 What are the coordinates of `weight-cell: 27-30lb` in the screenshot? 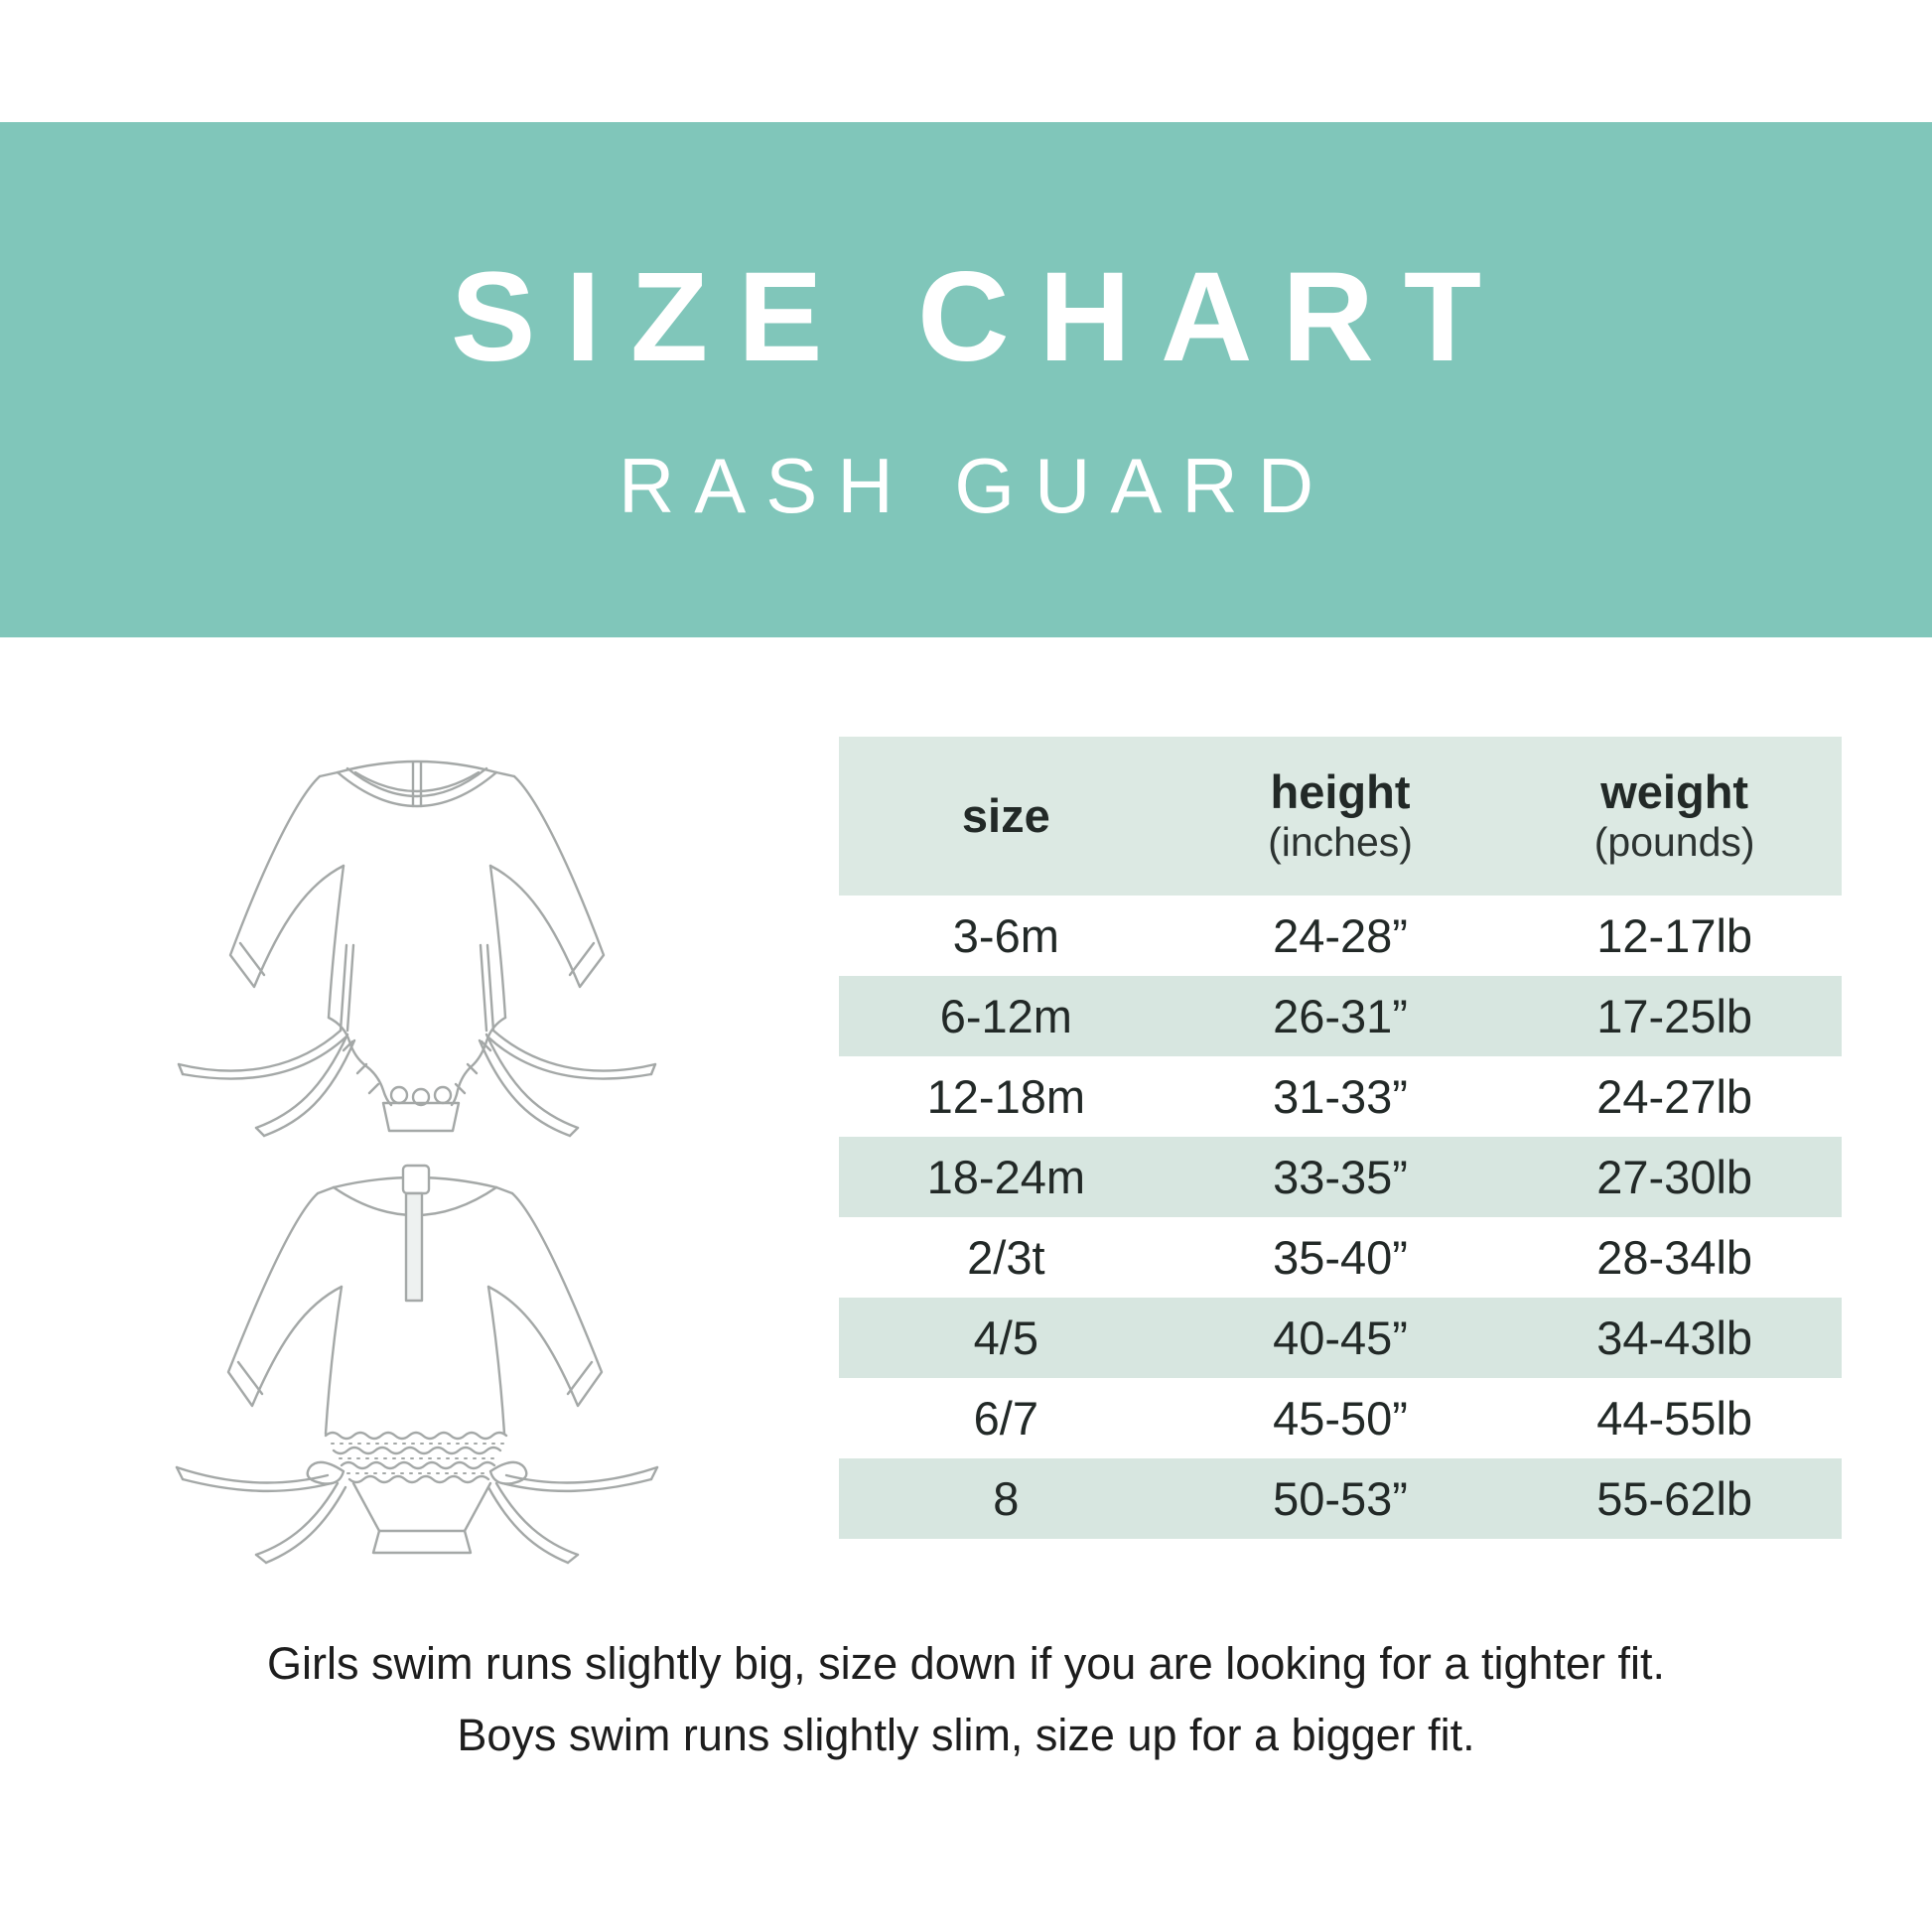 It's located at (1674, 1177).